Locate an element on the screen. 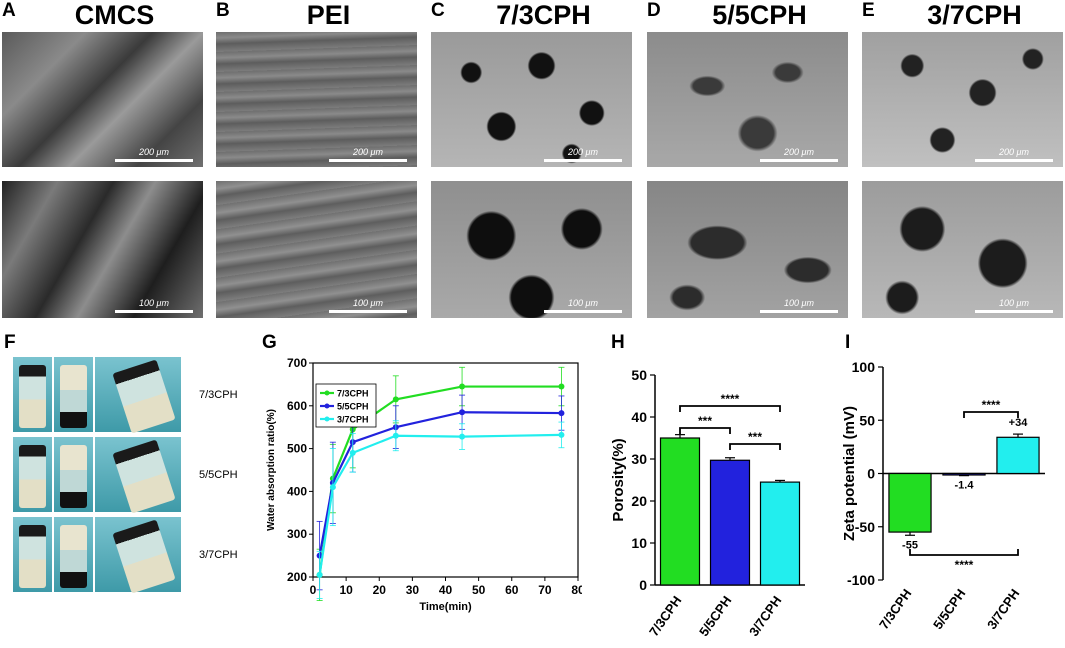 Image resolution: width=1065 pixels, height=648 pixels. panel-letter-i: I is located at coordinates (848, 342).